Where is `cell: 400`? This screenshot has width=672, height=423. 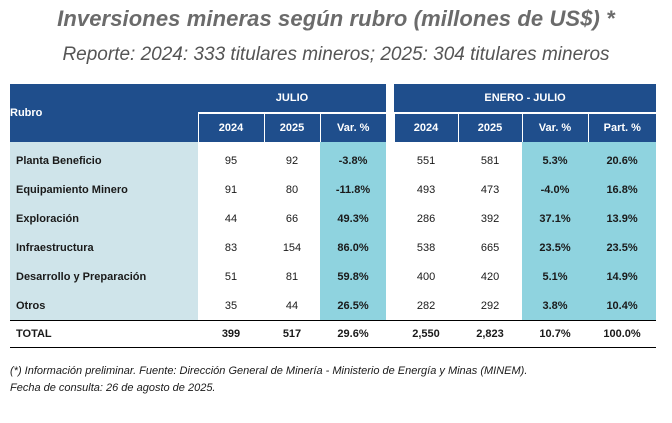
cell: 400 is located at coordinates (426, 276).